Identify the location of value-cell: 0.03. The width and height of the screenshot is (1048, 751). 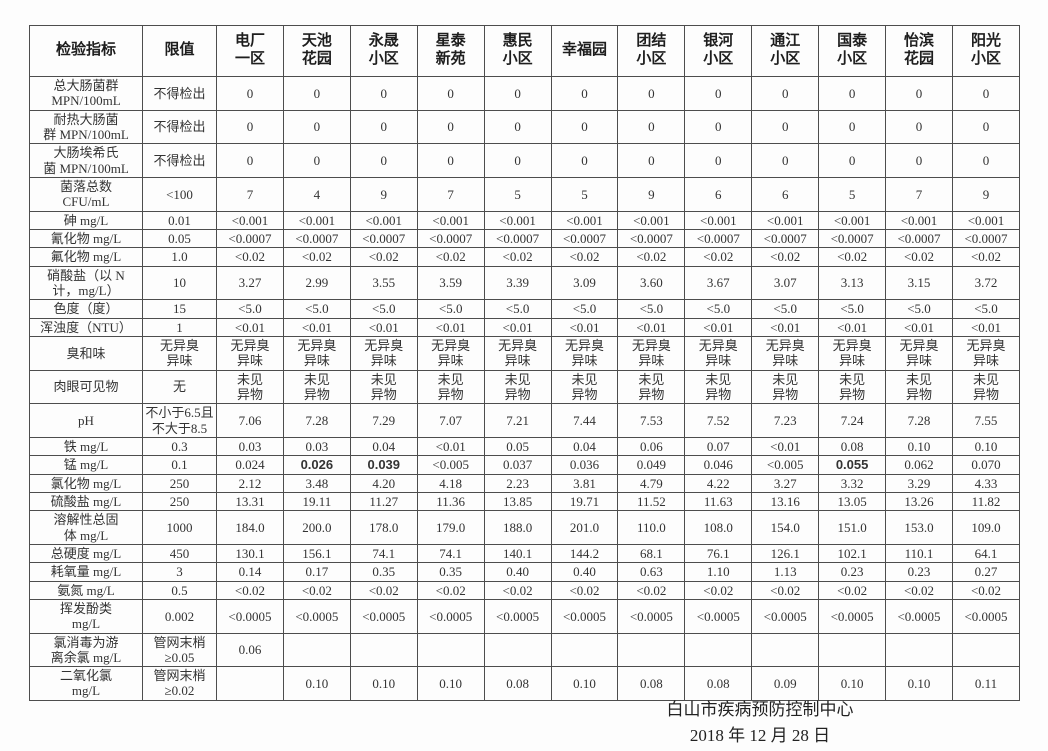
(250, 446).